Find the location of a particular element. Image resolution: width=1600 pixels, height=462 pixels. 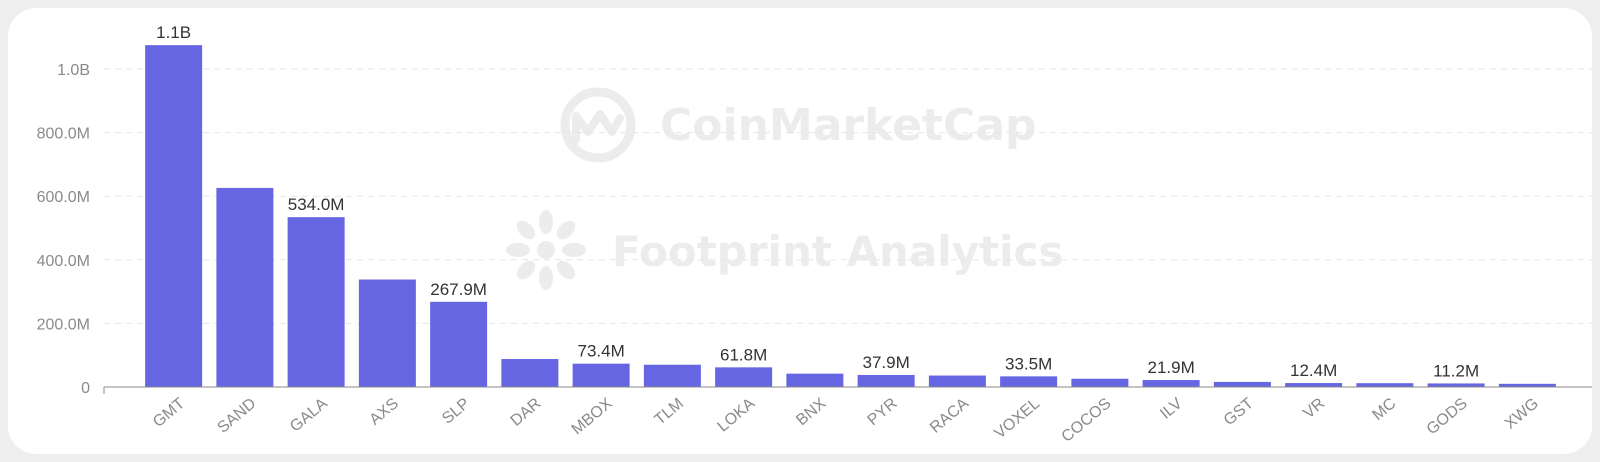

data-label: 73.4M is located at coordinates (601, 351).